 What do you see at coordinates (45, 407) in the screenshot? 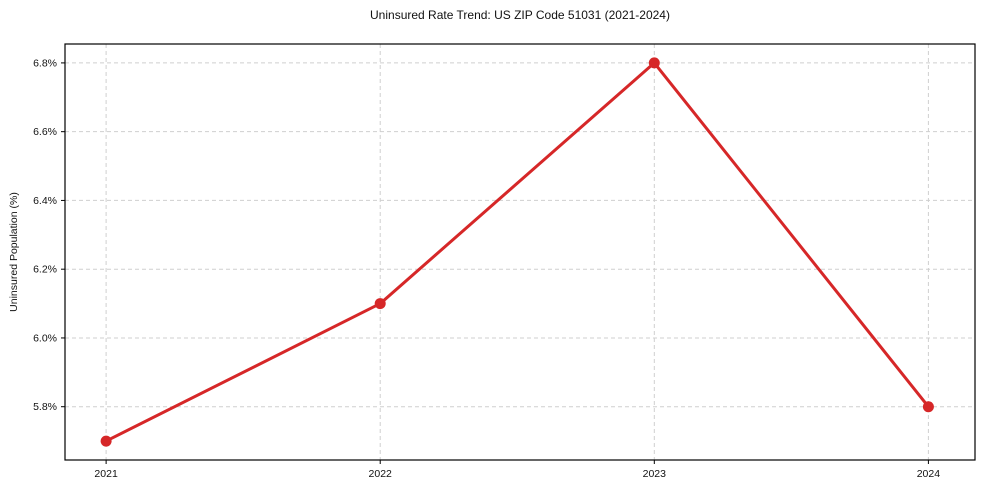
I see `y-tick-label: 5.8%` at bounding box center [45, 407].